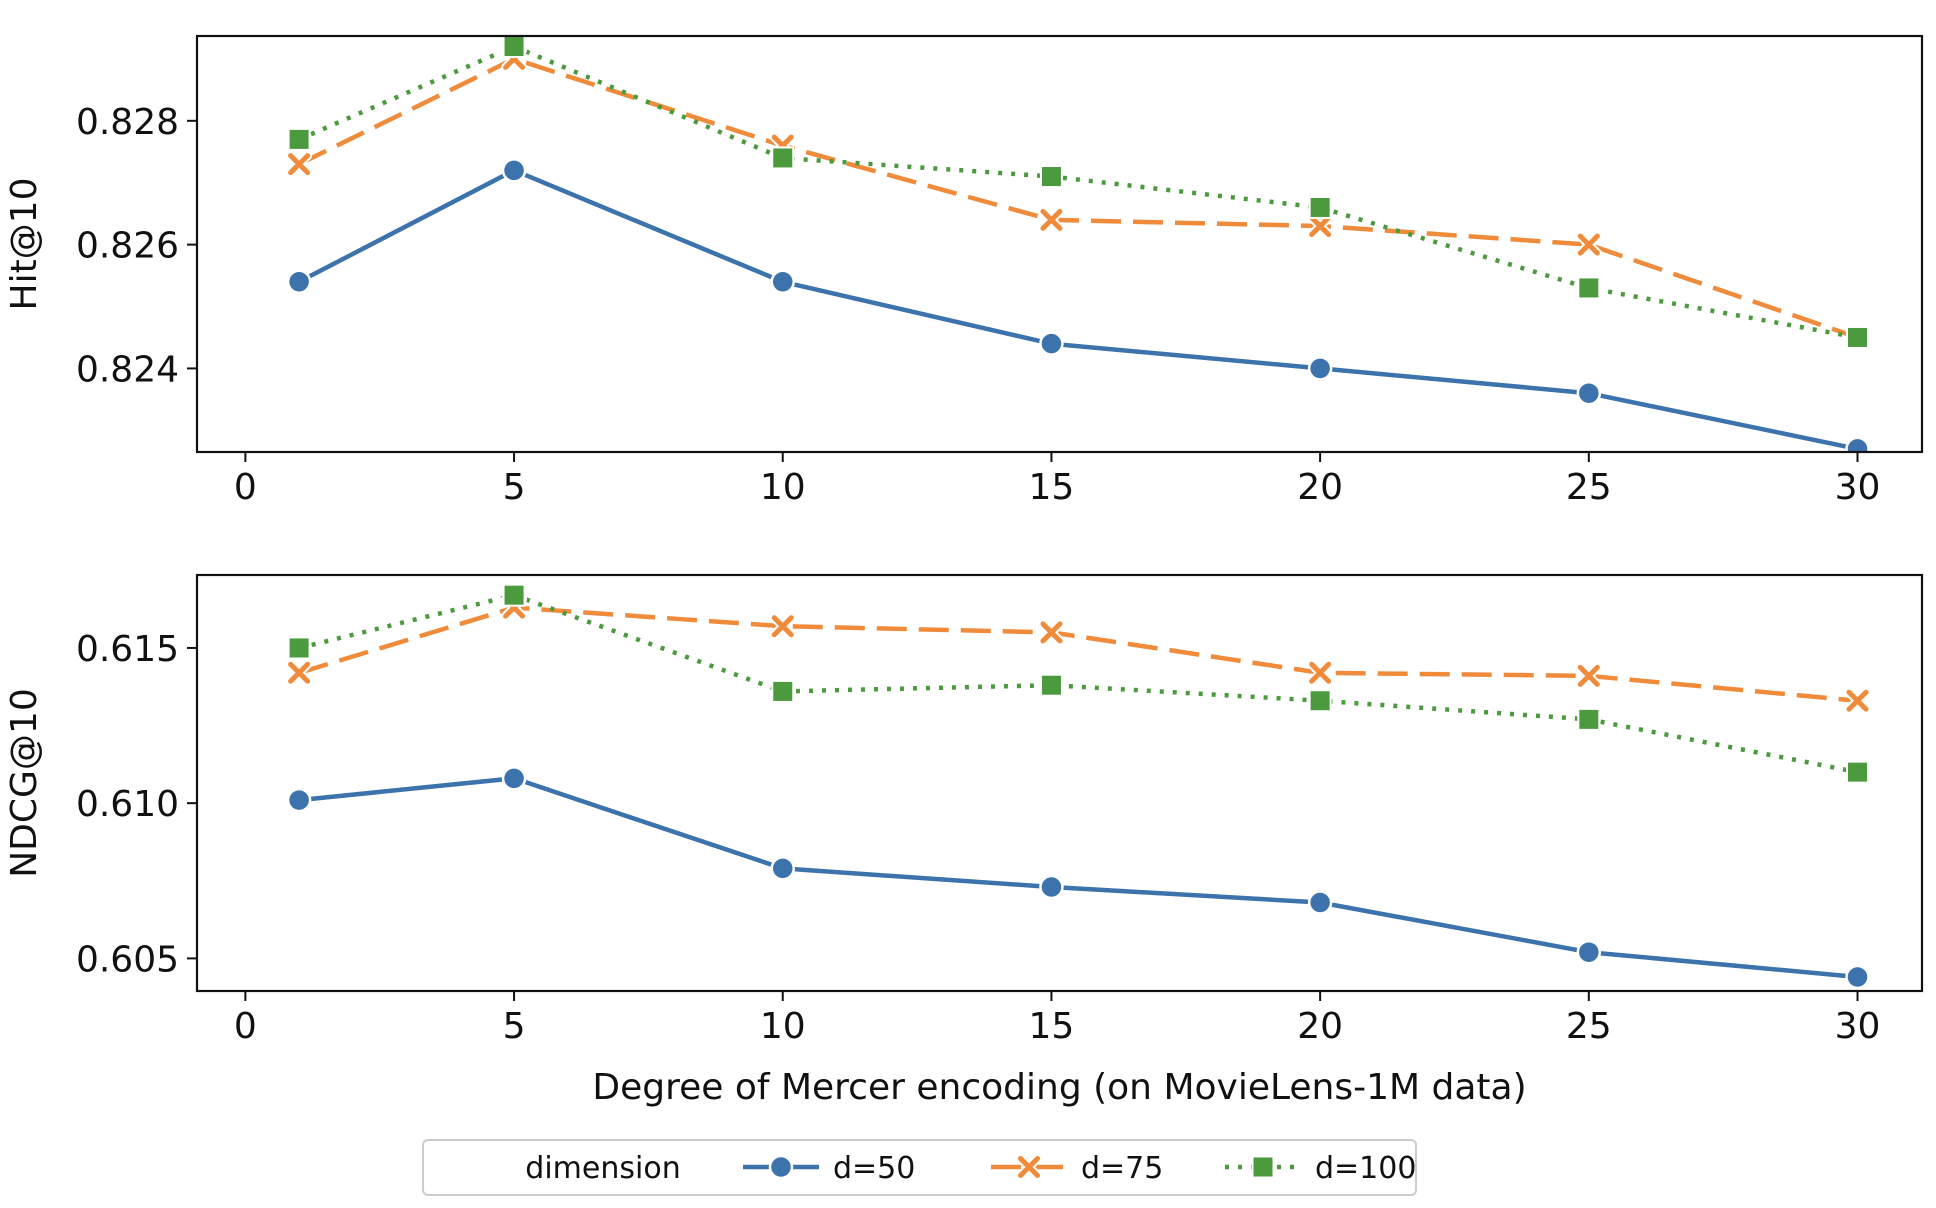 The image size is (1936, 1208). I want to click on y-tick-label: 0.615, so click(127, 649).